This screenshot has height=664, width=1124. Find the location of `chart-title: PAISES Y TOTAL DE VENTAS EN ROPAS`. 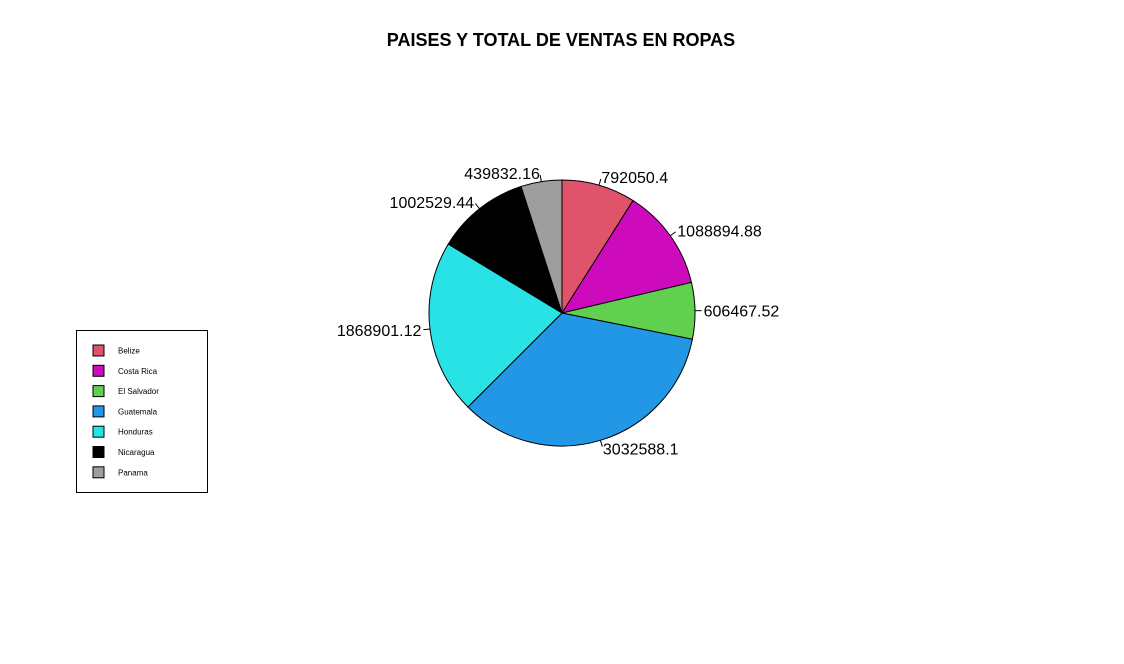

chart-title: PAISES Y TOTAL DE VENTAS EN ROPAS is located at coordinates (561, 40).